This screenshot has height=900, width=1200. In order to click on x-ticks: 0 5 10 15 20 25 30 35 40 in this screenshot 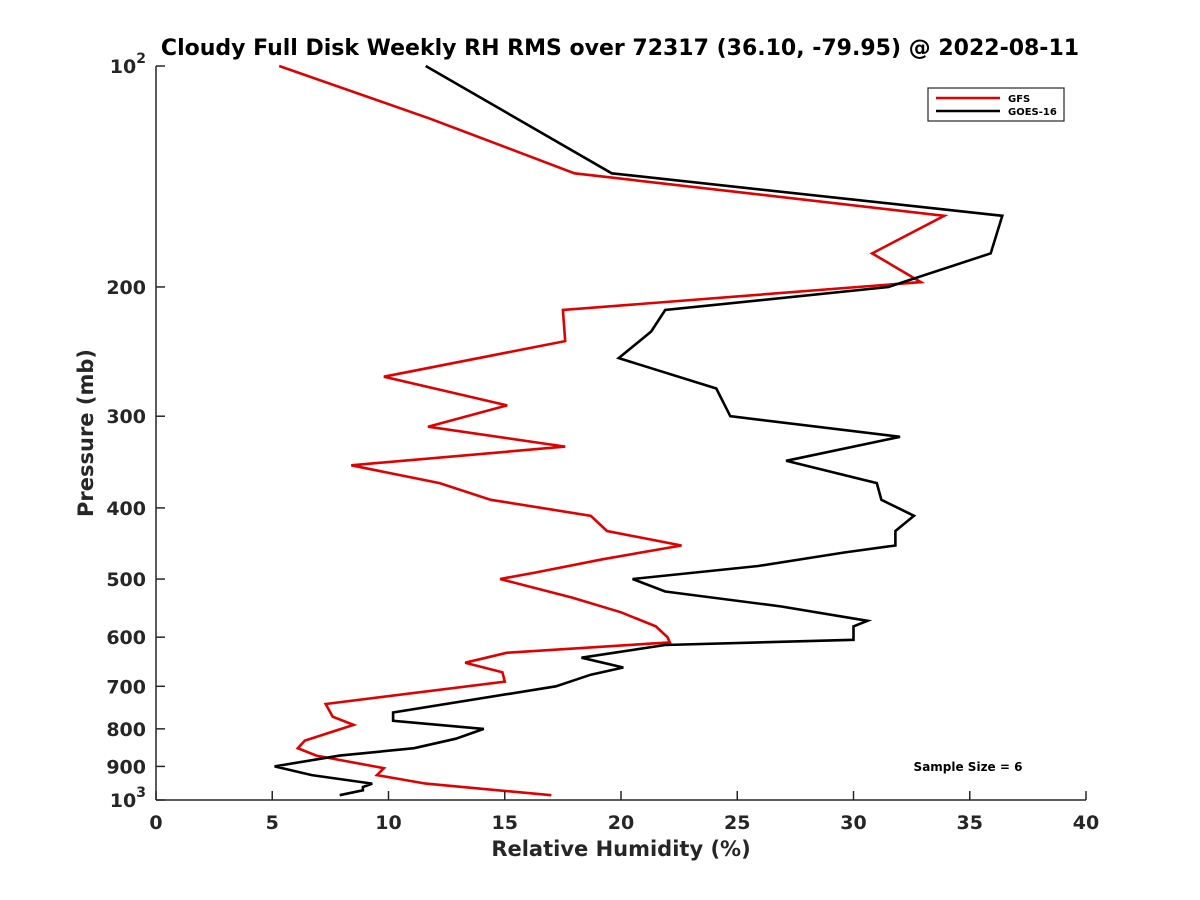, I will do `click(624, 812)`.